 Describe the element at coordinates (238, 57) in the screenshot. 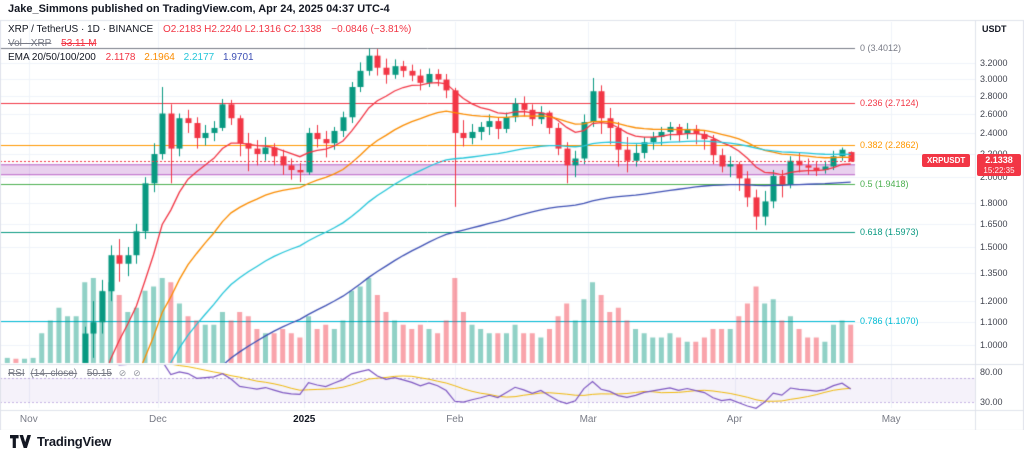

I see `ema-200-value: 1.9701` at that location.